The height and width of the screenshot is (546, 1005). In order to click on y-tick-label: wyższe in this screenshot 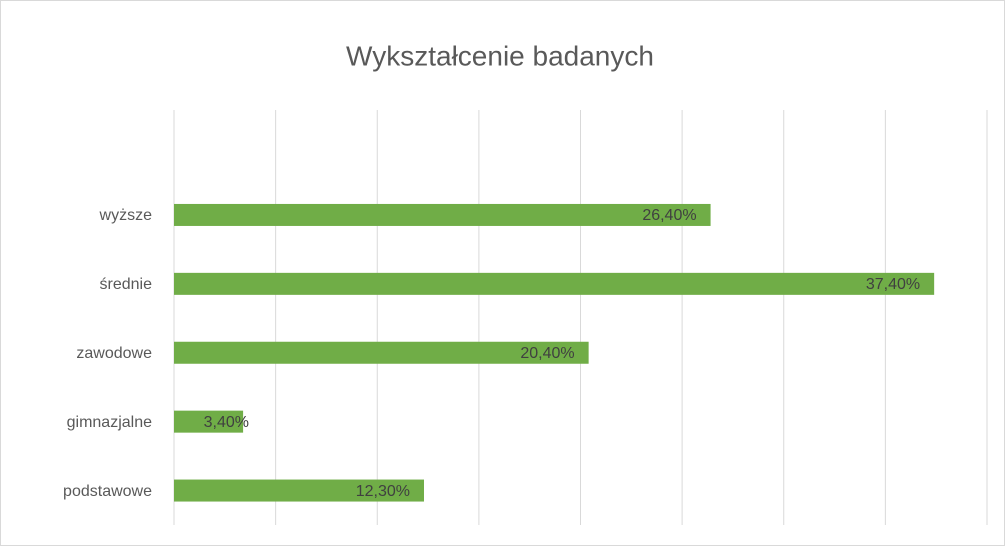, I will do `click(126, 215)`.